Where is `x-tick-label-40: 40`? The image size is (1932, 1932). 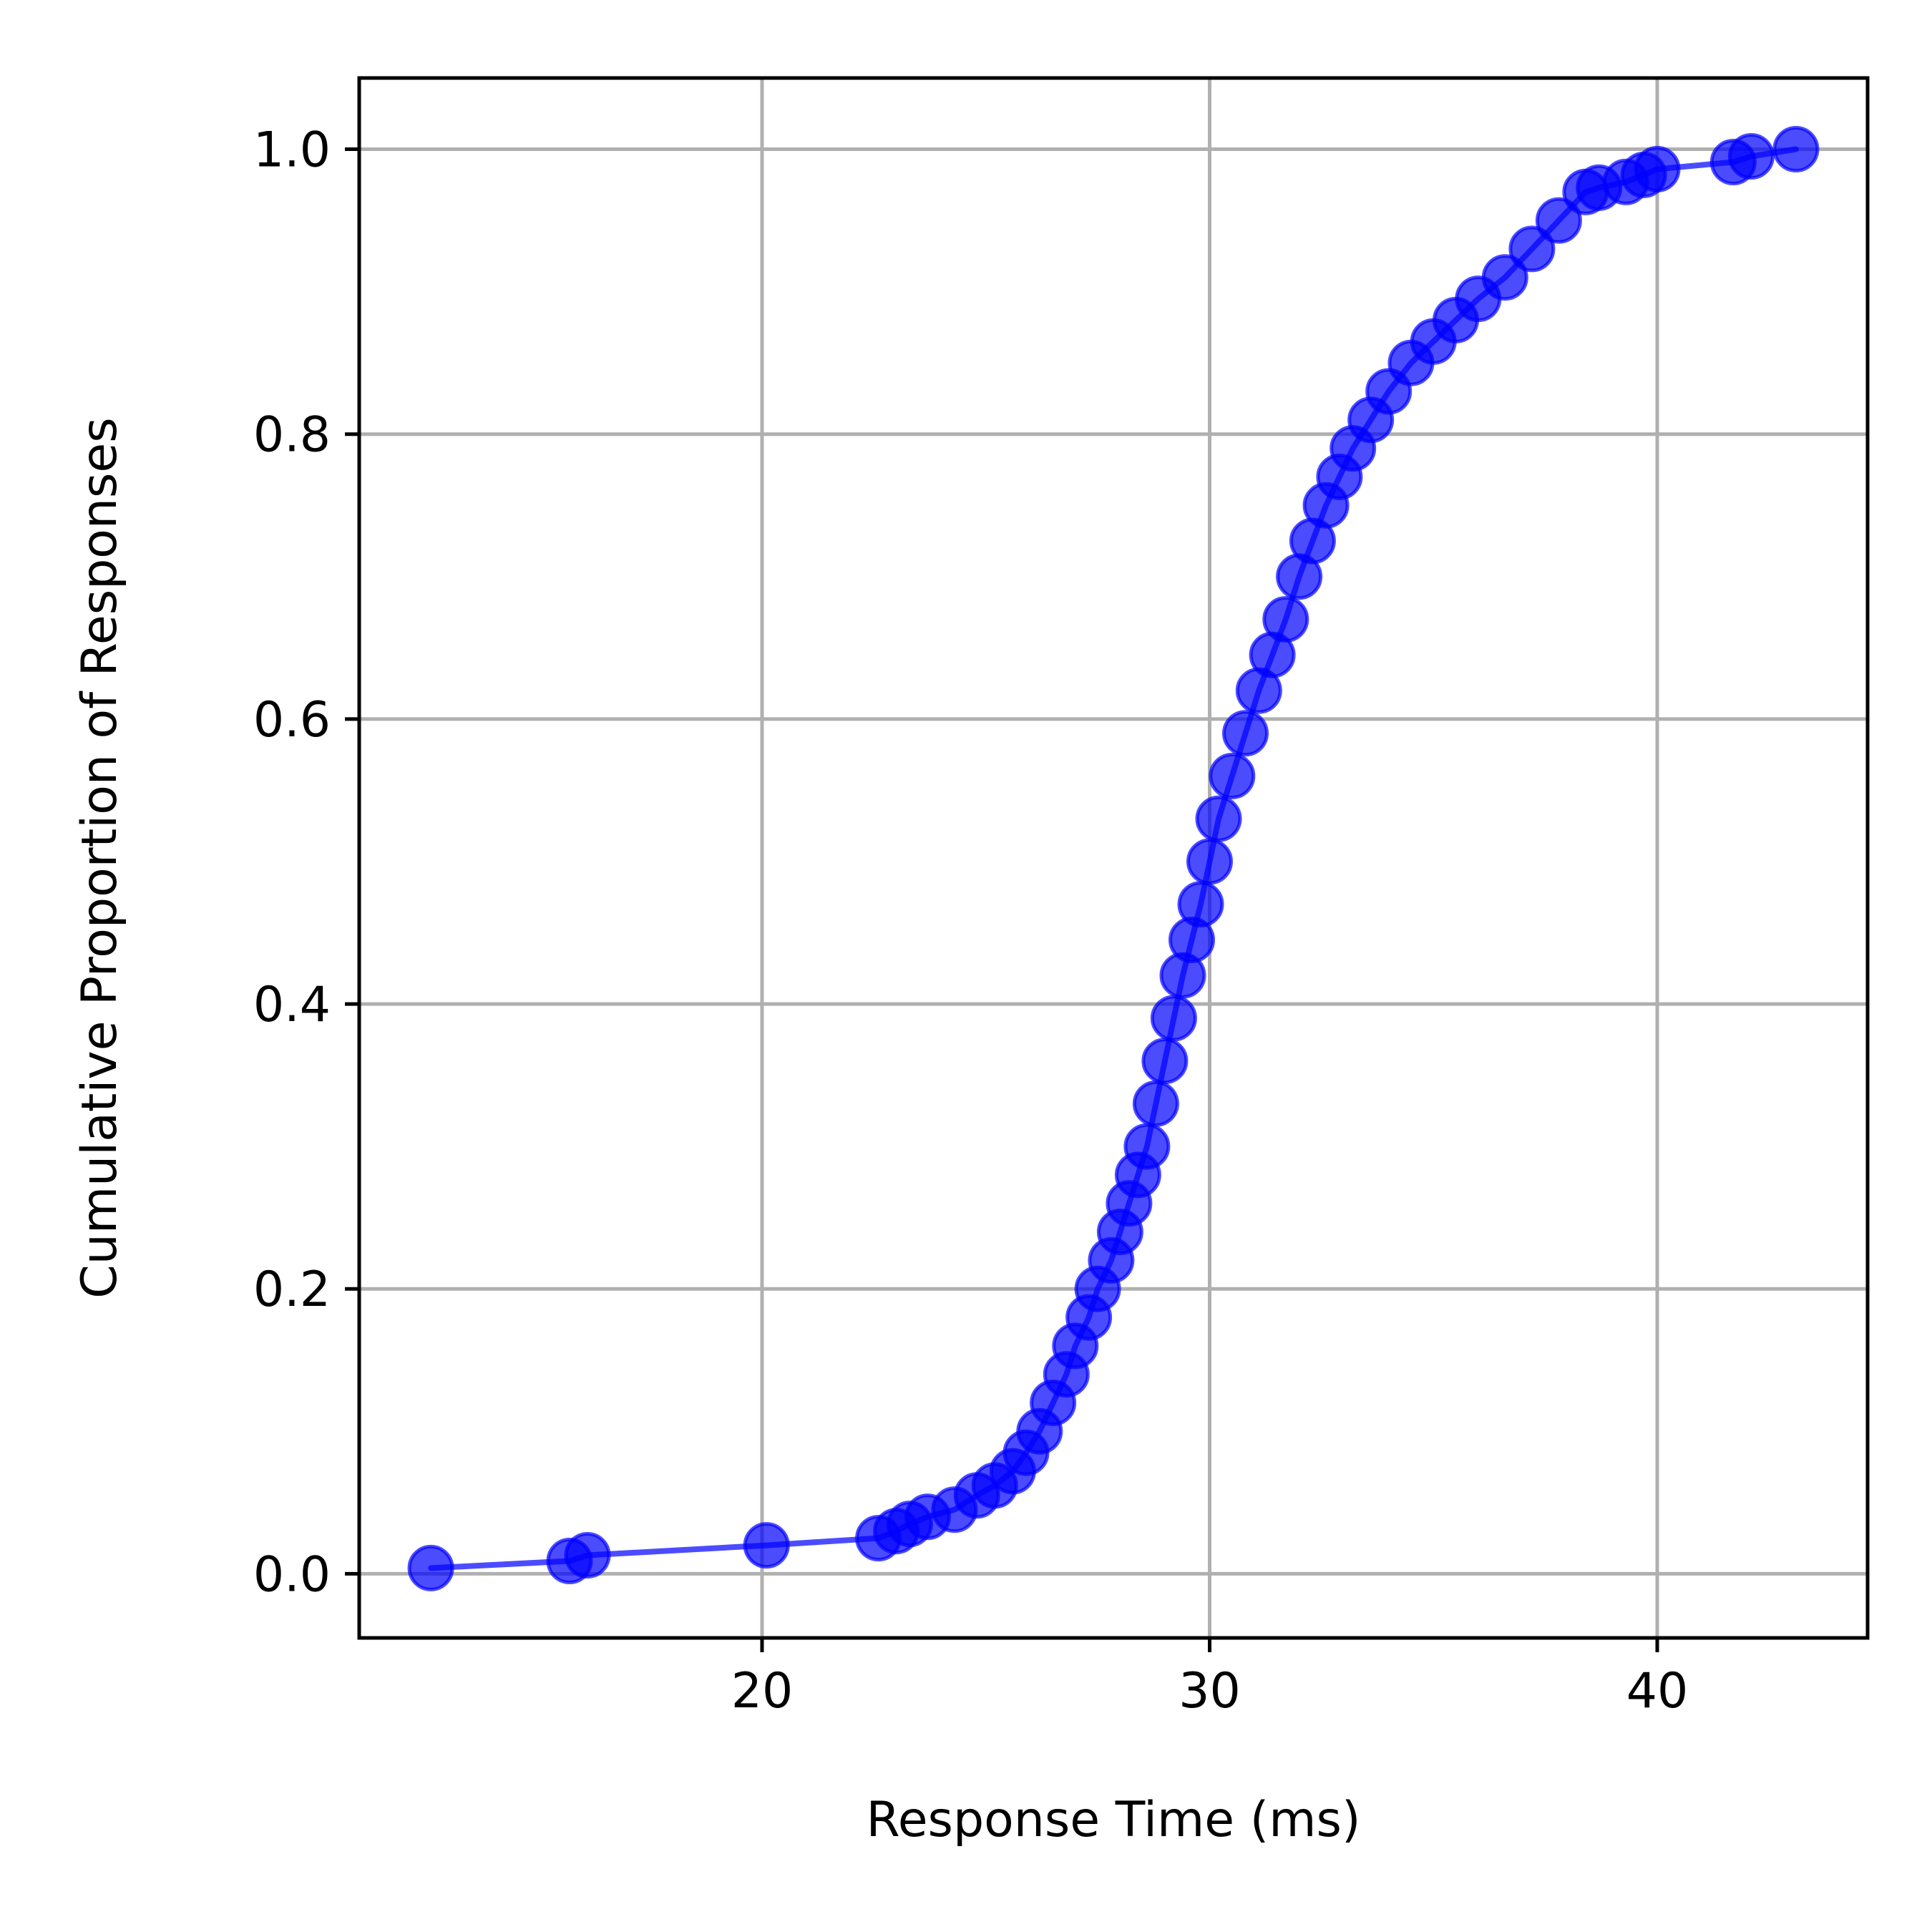
x-tick-label-40: 40 is located at coordinates (1657, 1691).